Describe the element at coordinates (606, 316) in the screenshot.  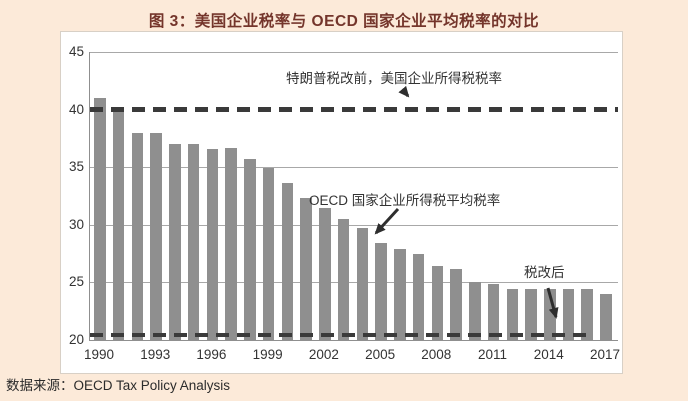
I see `bar-2017` at that location.